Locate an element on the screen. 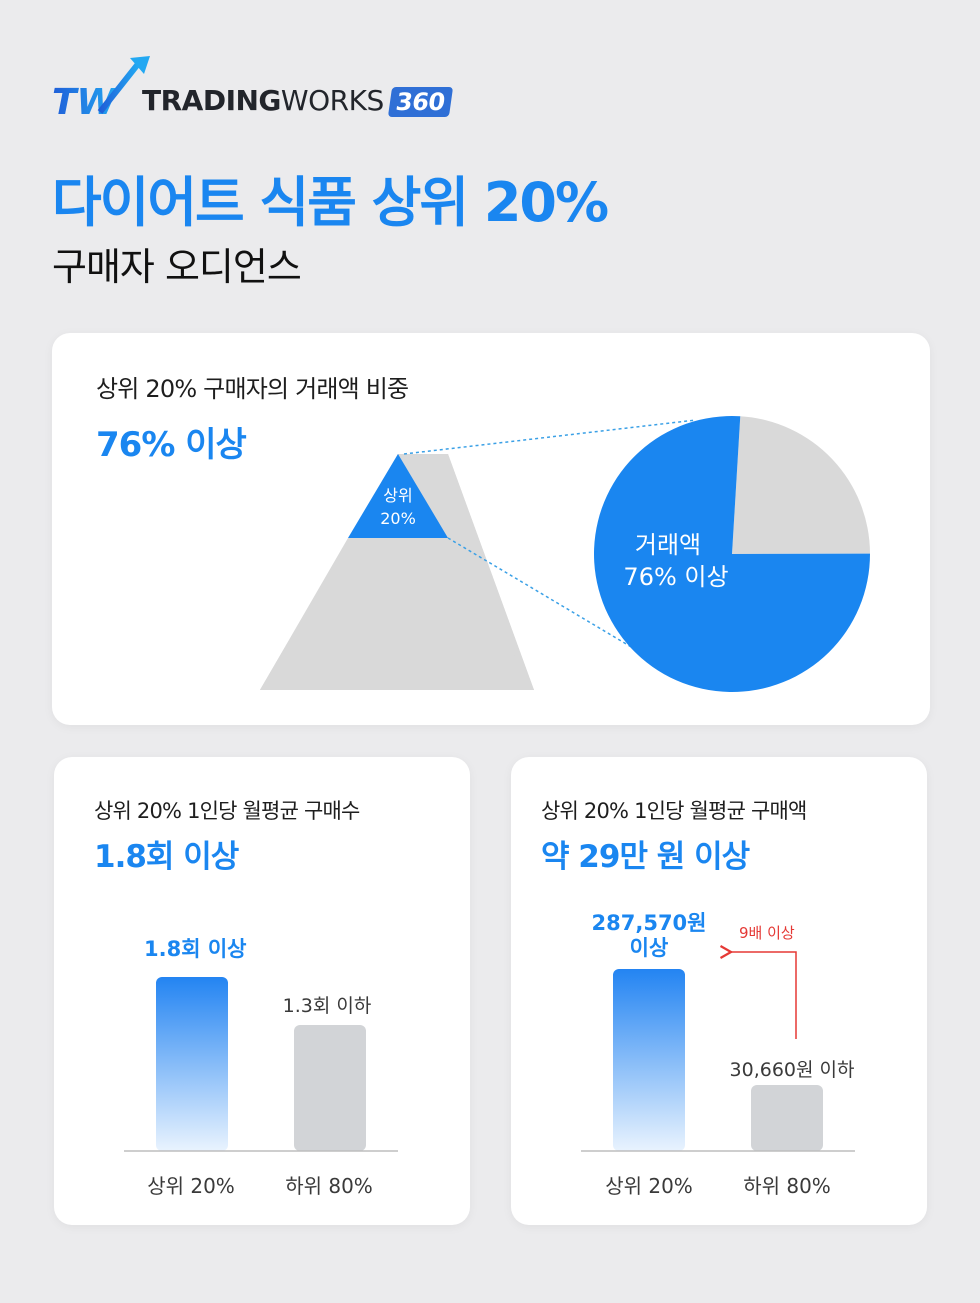 This screenshot has height=1303, width=980. page-subtitle: 구매자 오디언스 is located at coordinates (177, 267).